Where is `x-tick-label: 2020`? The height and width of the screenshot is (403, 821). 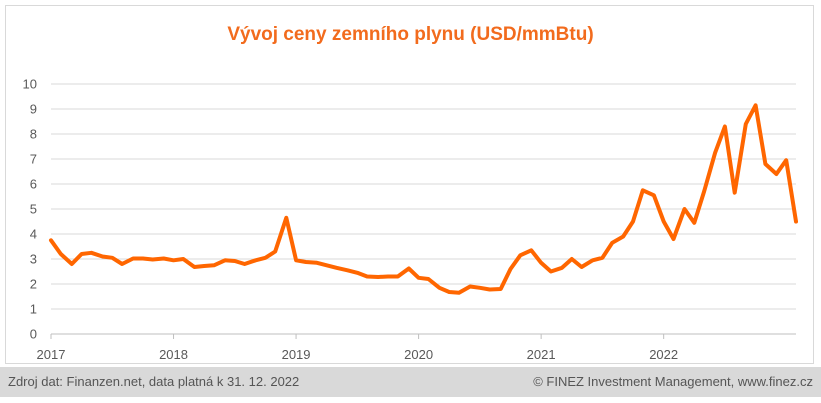
x-tick-label: 2020 is located at coordinates (418, 354).